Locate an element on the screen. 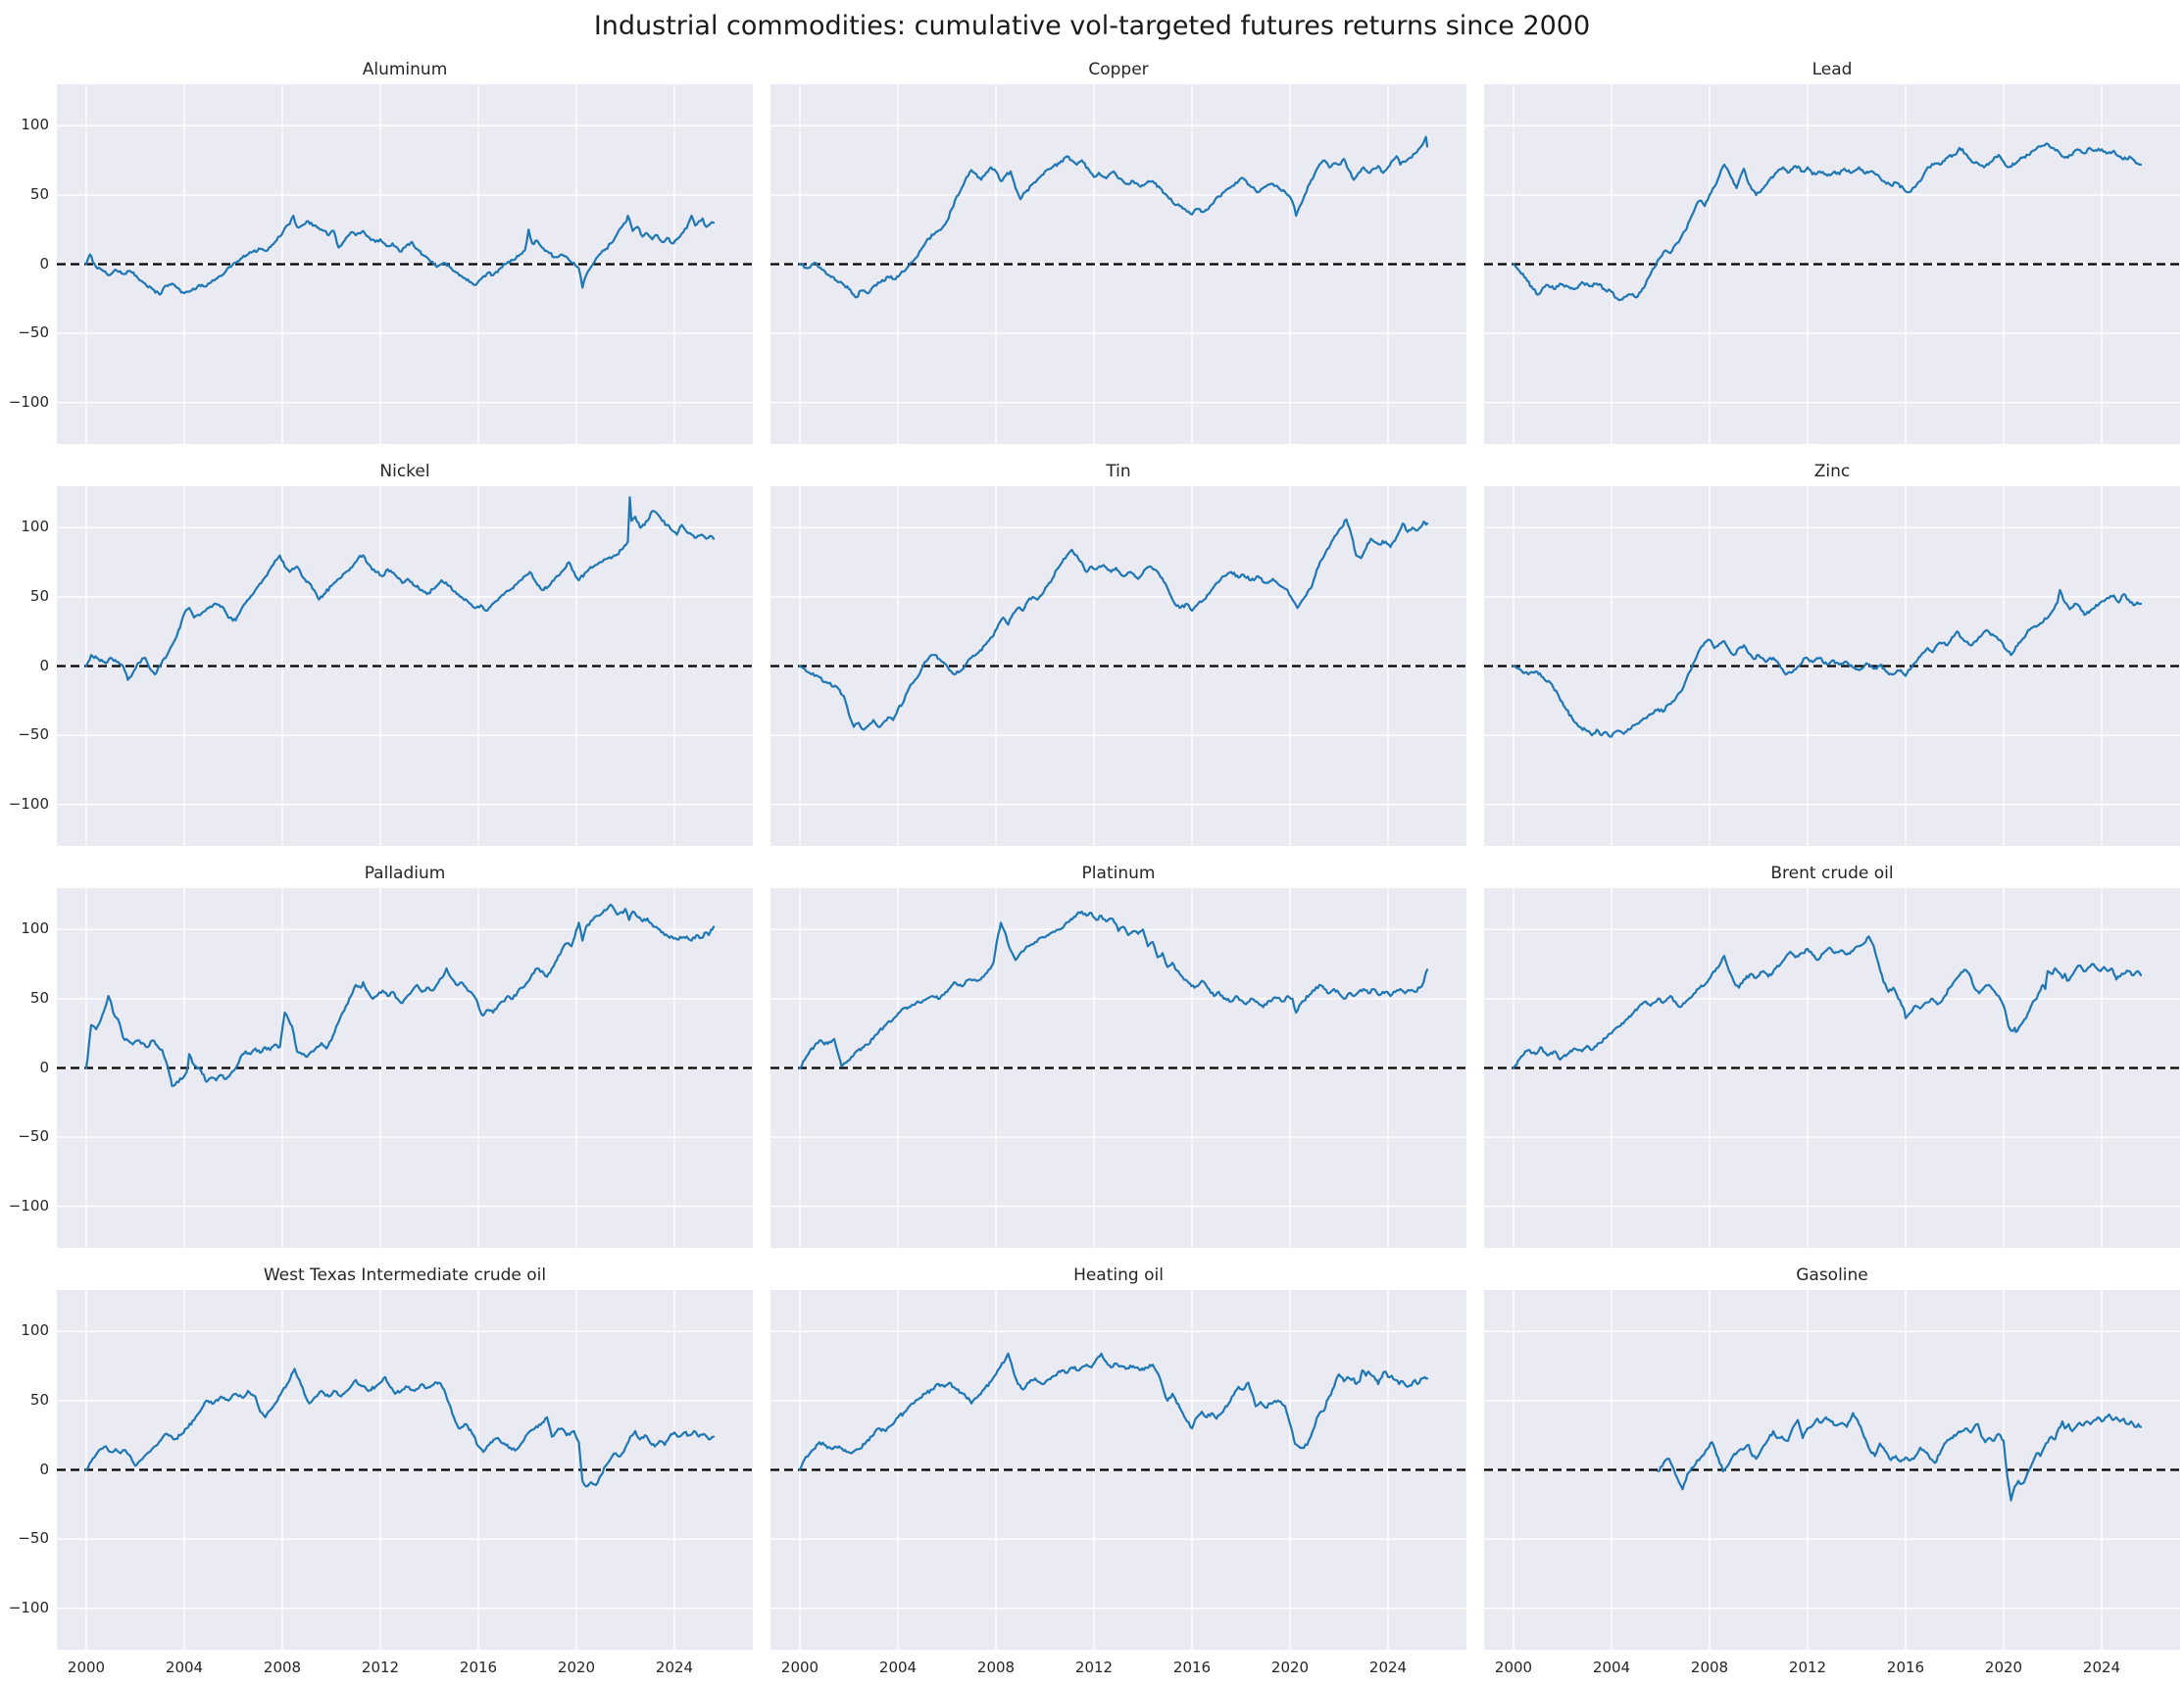  subplot-title: Palladium is located at coordinates (405, 874).